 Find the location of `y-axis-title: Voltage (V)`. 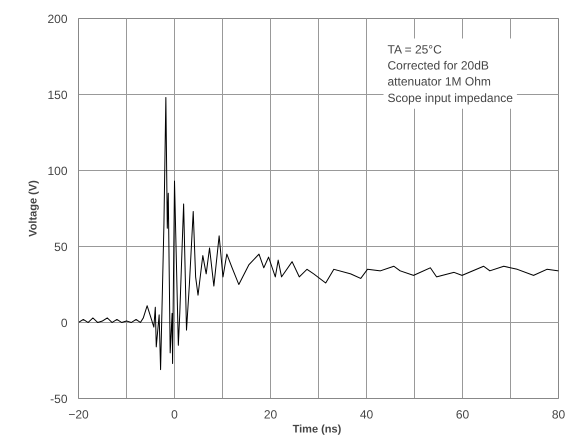

y-axis-title: Voltage (V) is located at coordinates (33, 208).